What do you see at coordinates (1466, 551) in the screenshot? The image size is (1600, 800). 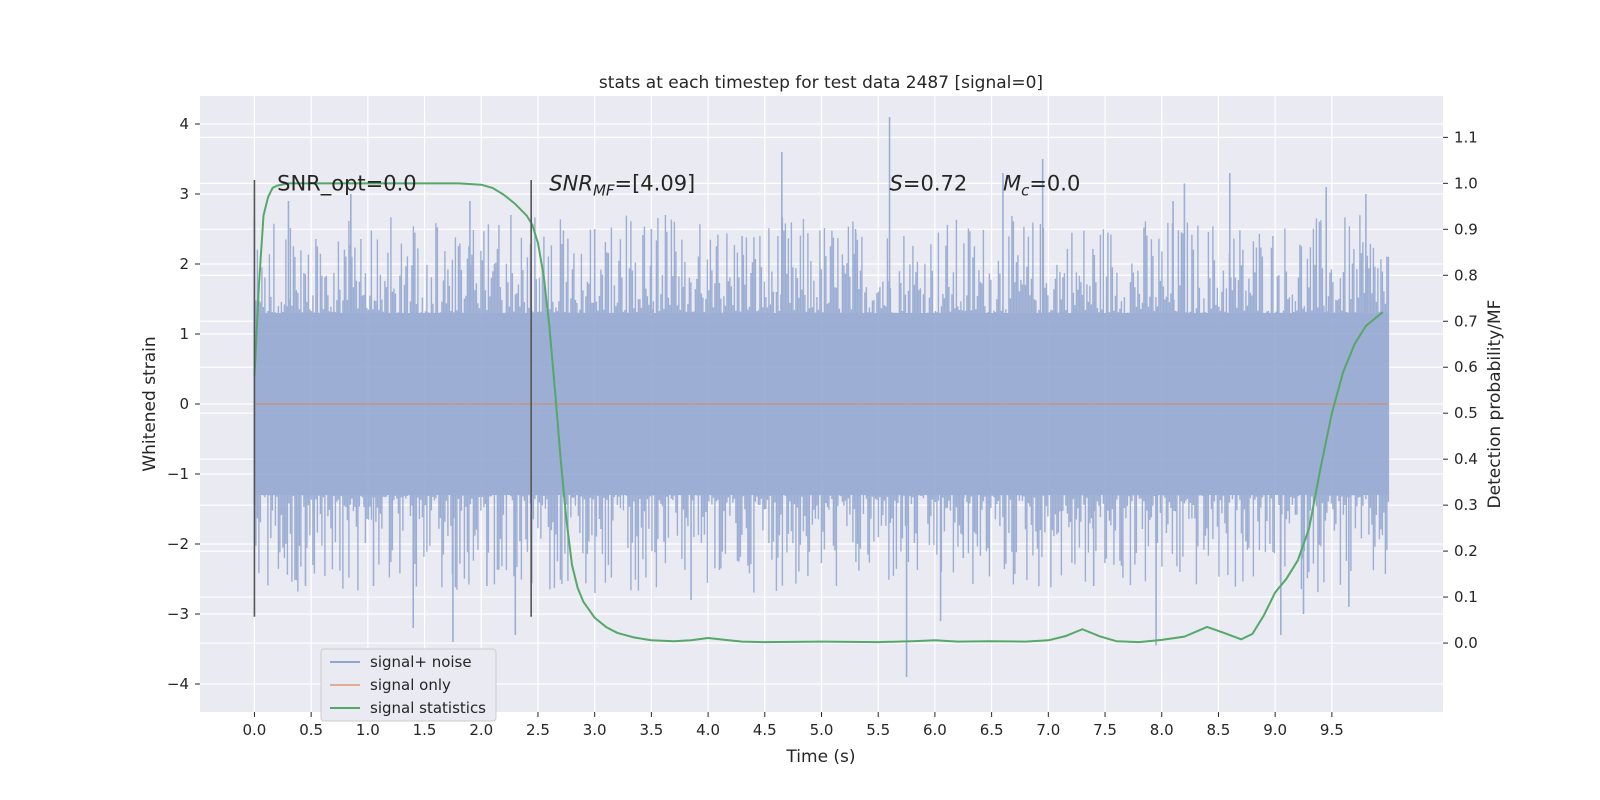 I see `y2-tick-label: 0.2` at bounding box center [1466, 551].